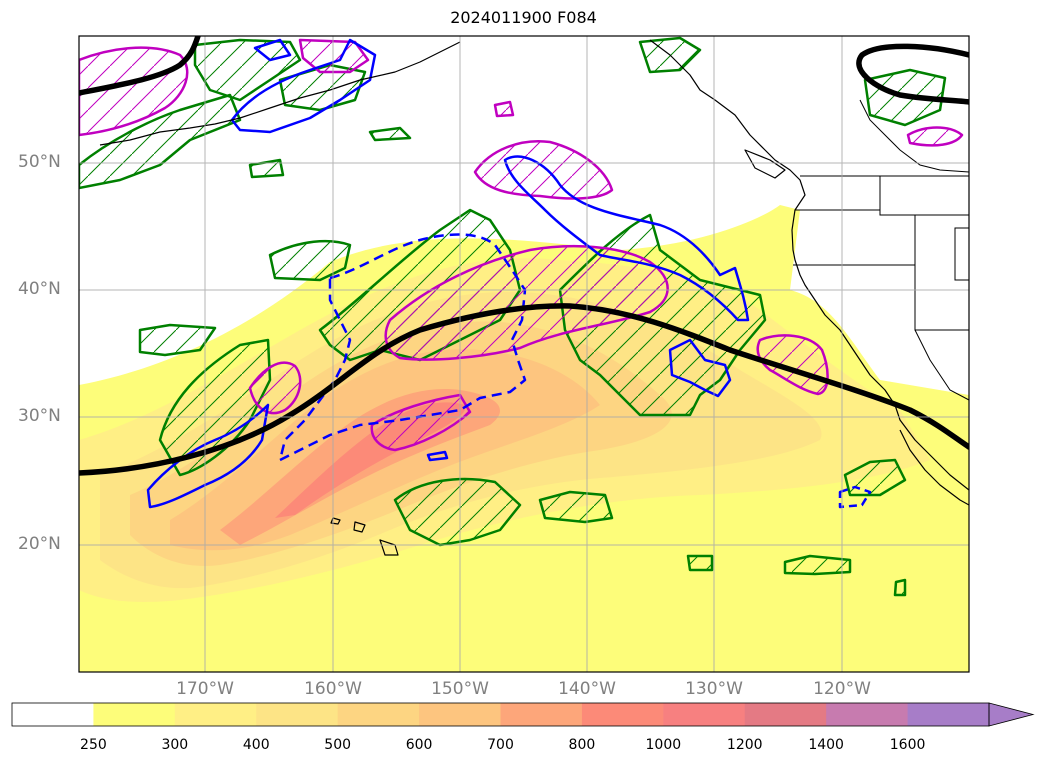 The height and width of the screenshot is (765, 1047). What do you see at coordinates (205, 689) in the screenshot?
I see `lon-label: 170°W` at bounding box center [205, 689].